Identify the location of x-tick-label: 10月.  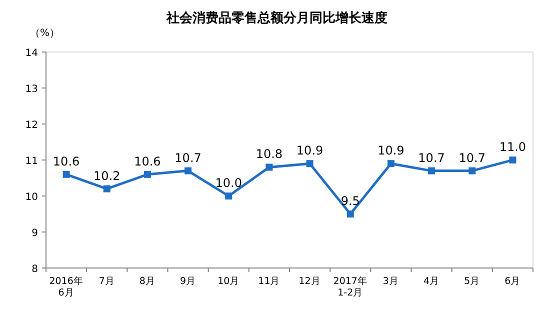
(229, 281).